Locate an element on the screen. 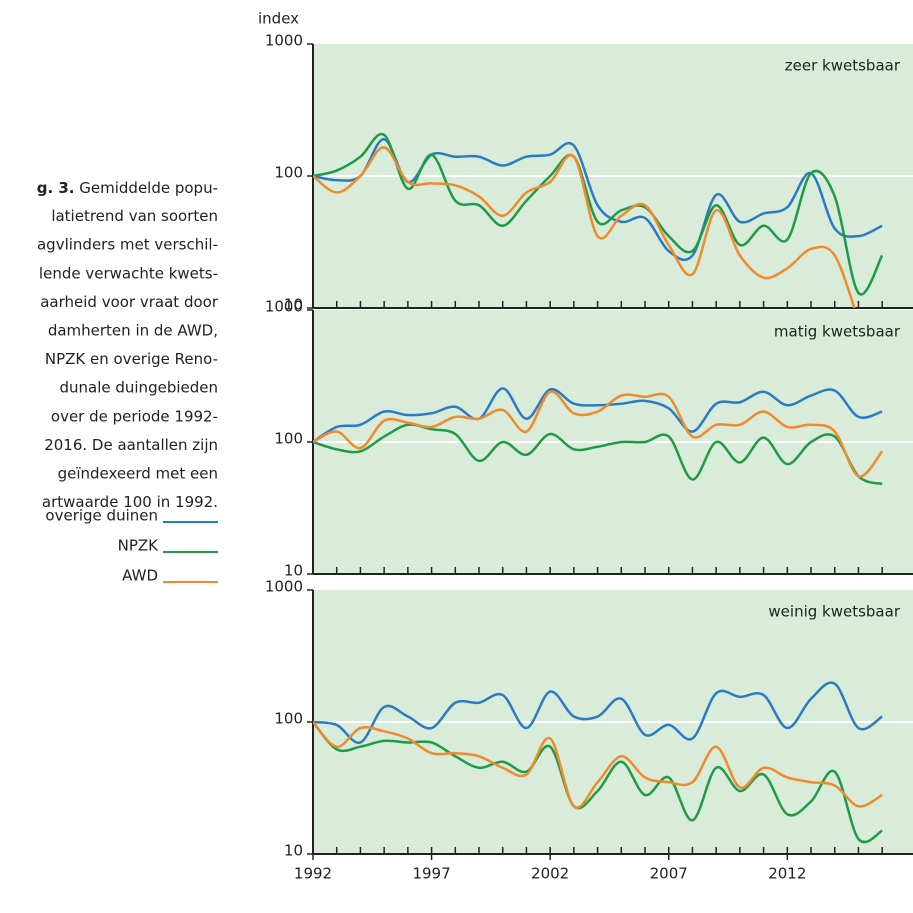 The height and width of the screenshot is (913, 913). caption-line: agvlinders met verschil- is located at coordinates (127, 245).